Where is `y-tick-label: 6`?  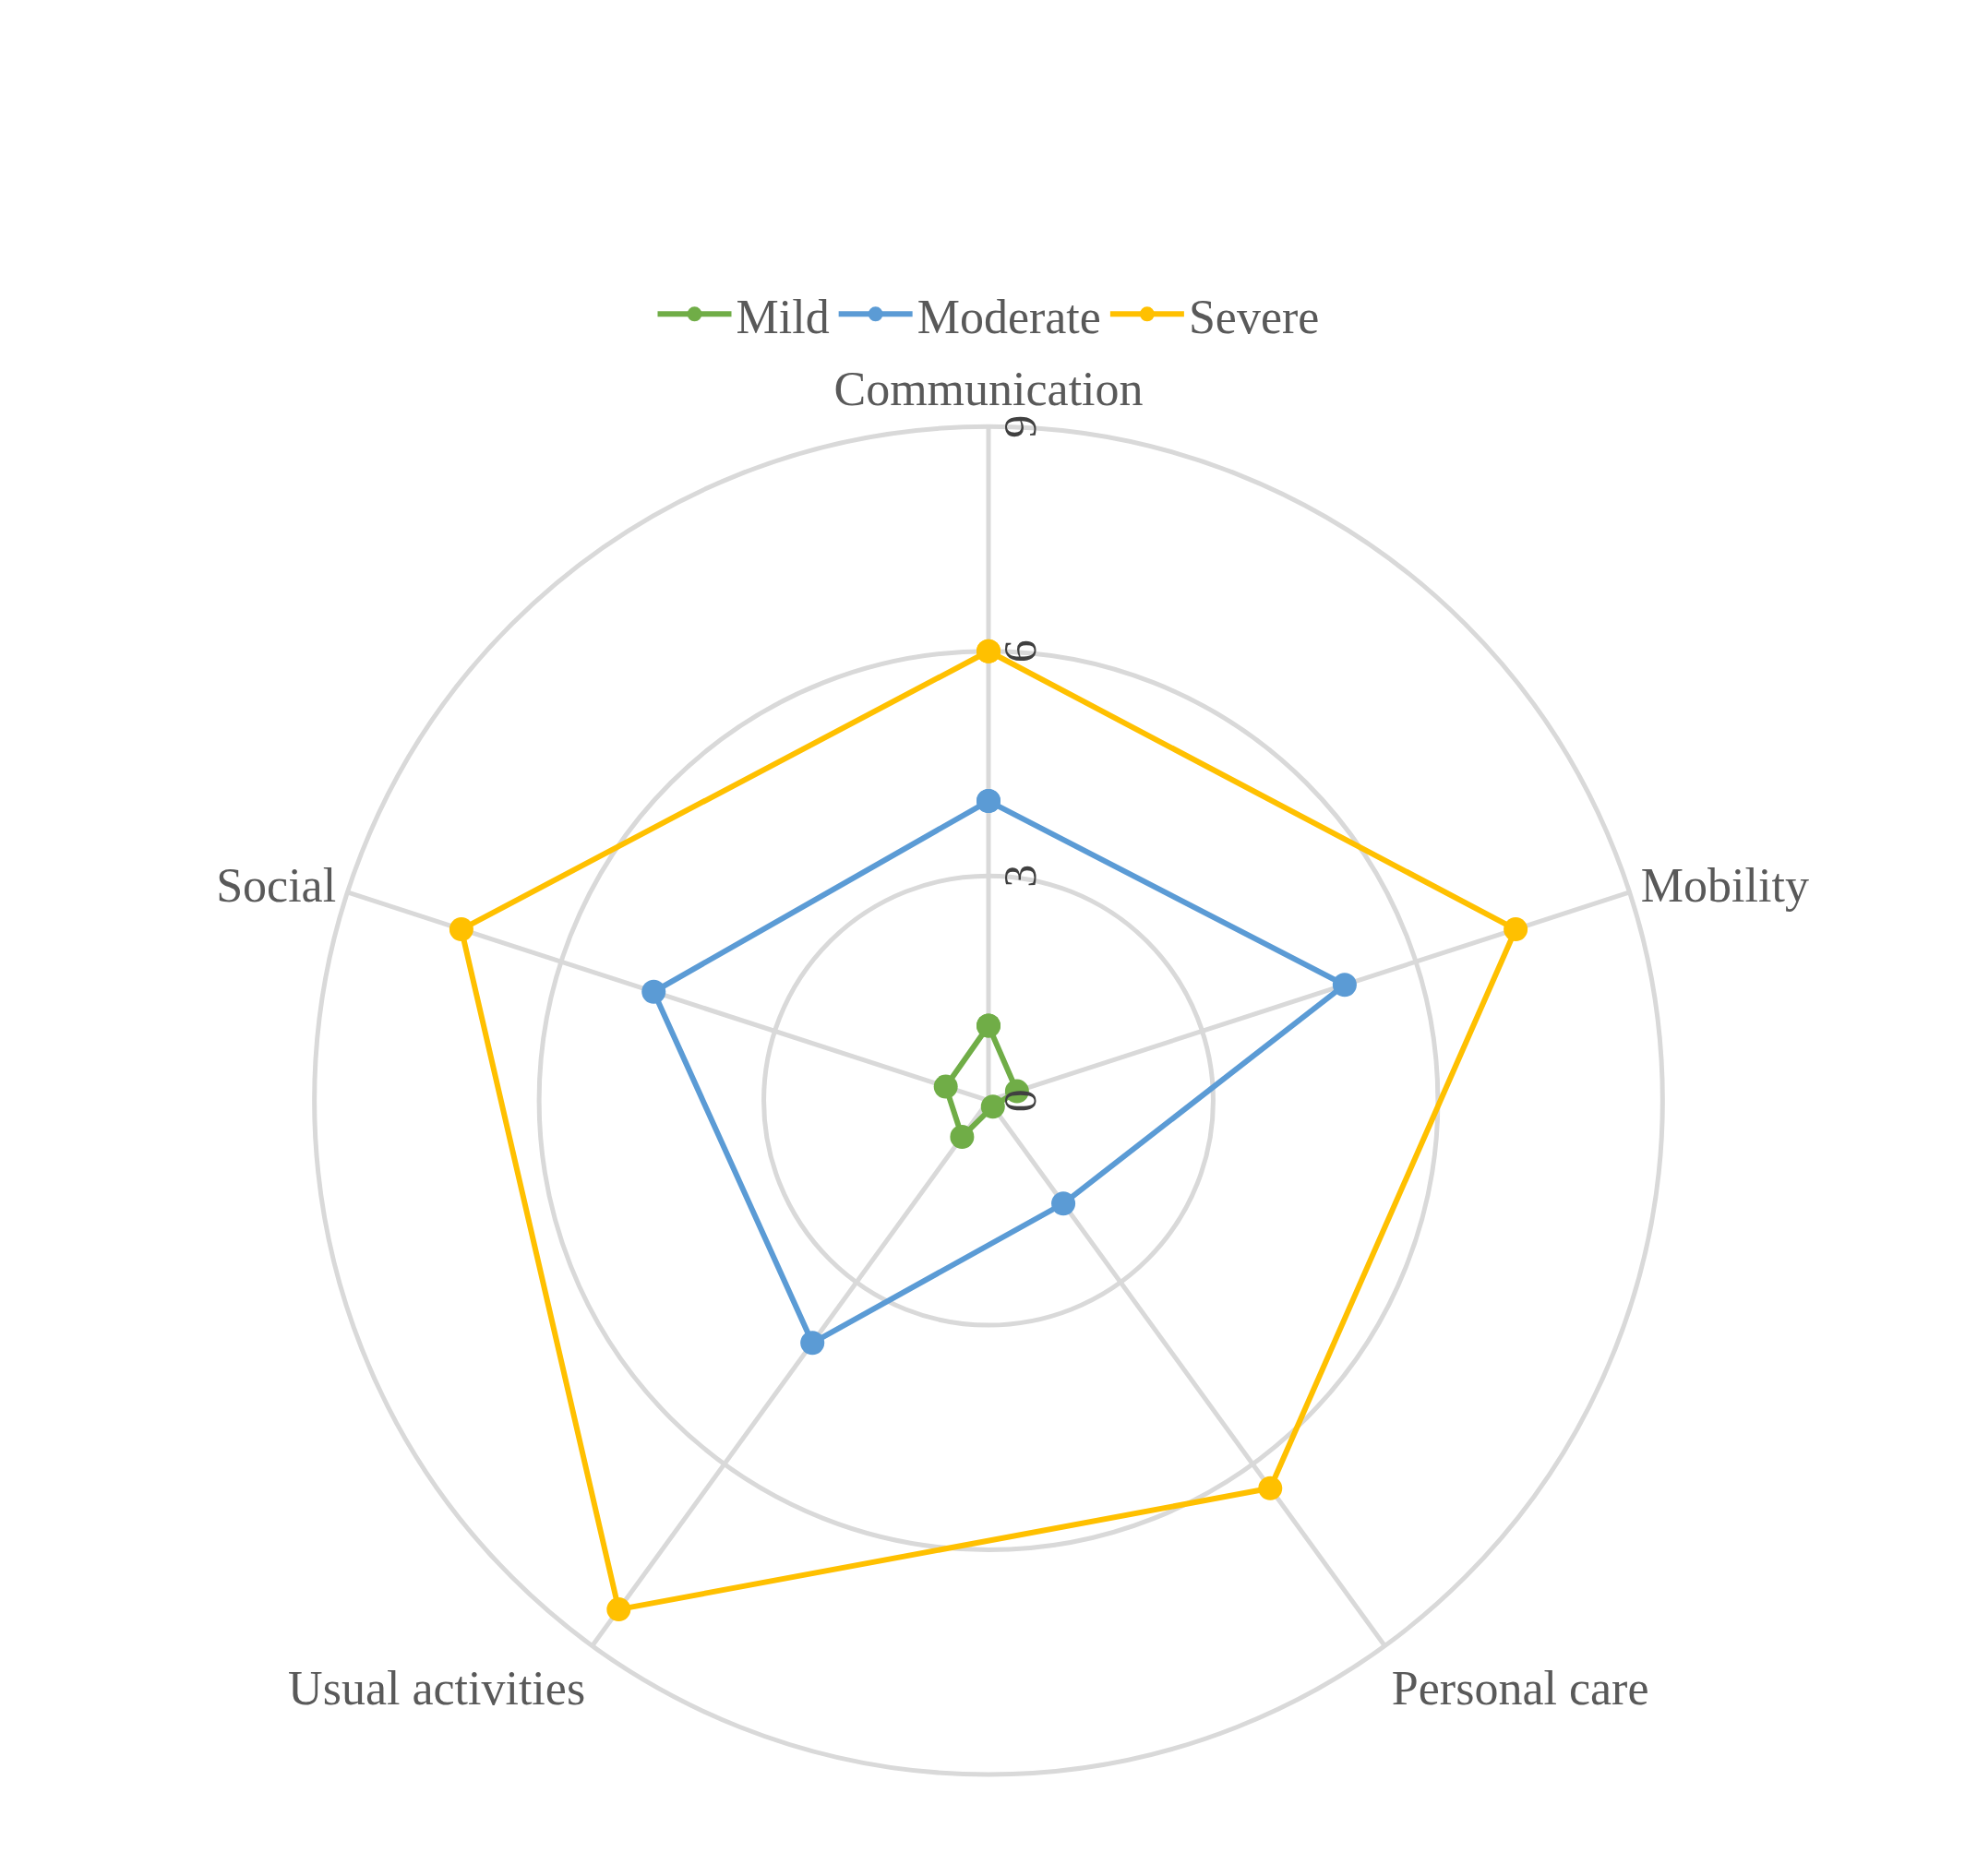
y-tick-label: 6 is located at coordinates (1019, 651).